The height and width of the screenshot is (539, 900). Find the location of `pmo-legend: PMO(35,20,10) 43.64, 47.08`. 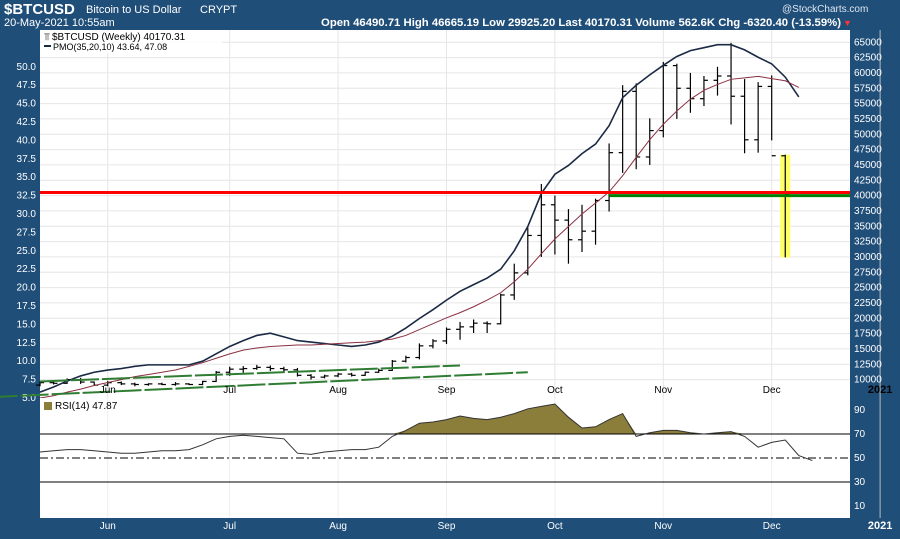

pmo-legend: PMO(35,20,10) 43.64, 47.08 is located at coordinates (110, 47).